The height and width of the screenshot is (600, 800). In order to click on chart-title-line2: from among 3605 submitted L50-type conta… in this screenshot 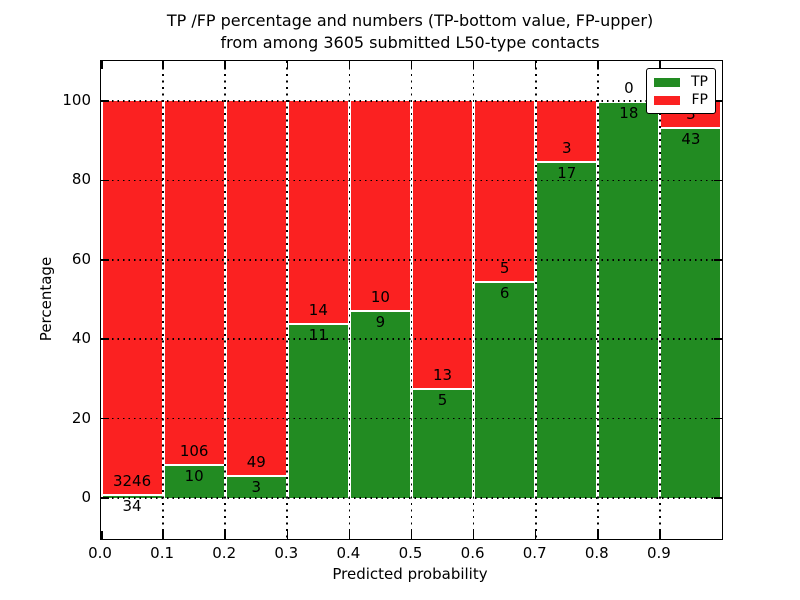, I will do `click(410, 42)`.